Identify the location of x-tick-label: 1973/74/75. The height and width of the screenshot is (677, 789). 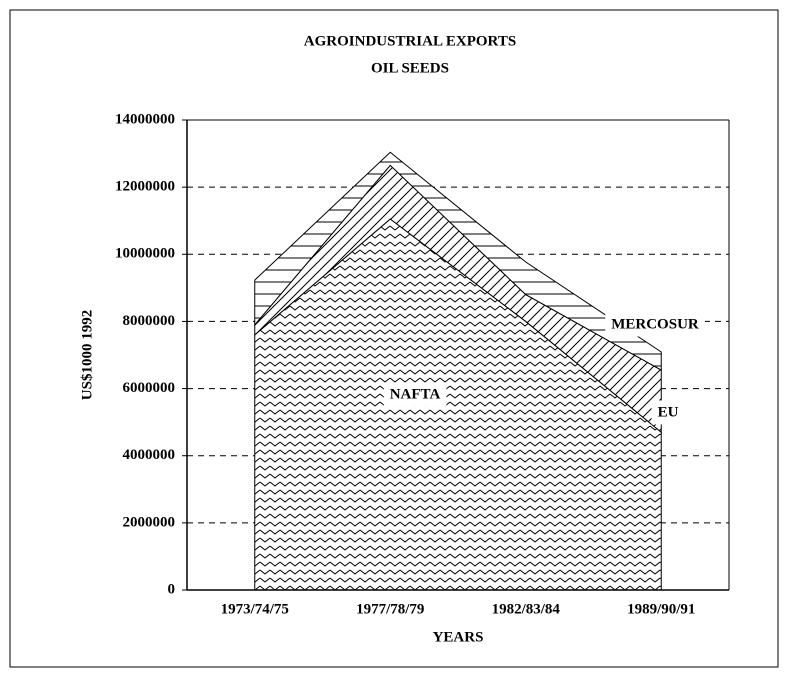
(255, 609).